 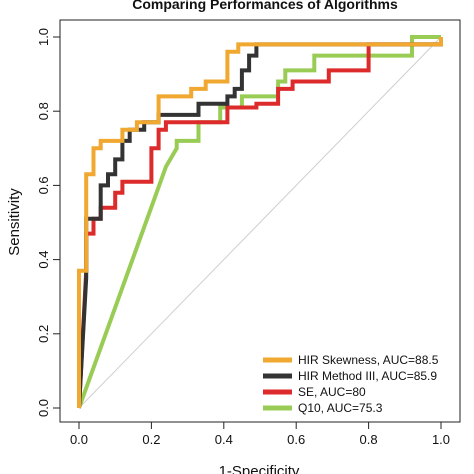 What do you see at coordinates (224, 439) in the screenshot?
I see `x-tick-label: 0.4` at bounding box center [224, 439].